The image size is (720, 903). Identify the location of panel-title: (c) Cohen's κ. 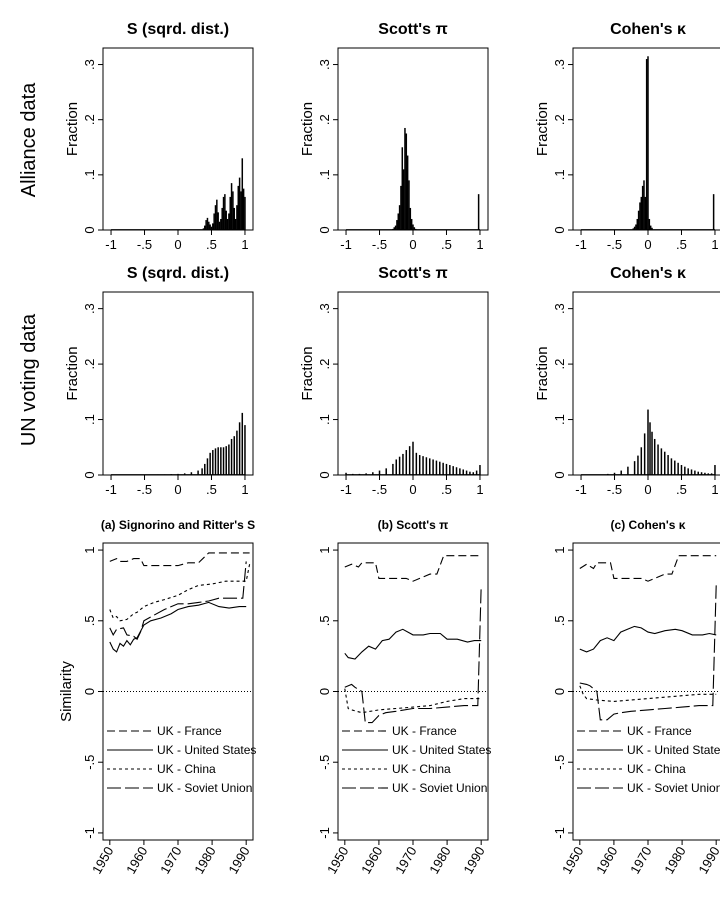
(648, 525).